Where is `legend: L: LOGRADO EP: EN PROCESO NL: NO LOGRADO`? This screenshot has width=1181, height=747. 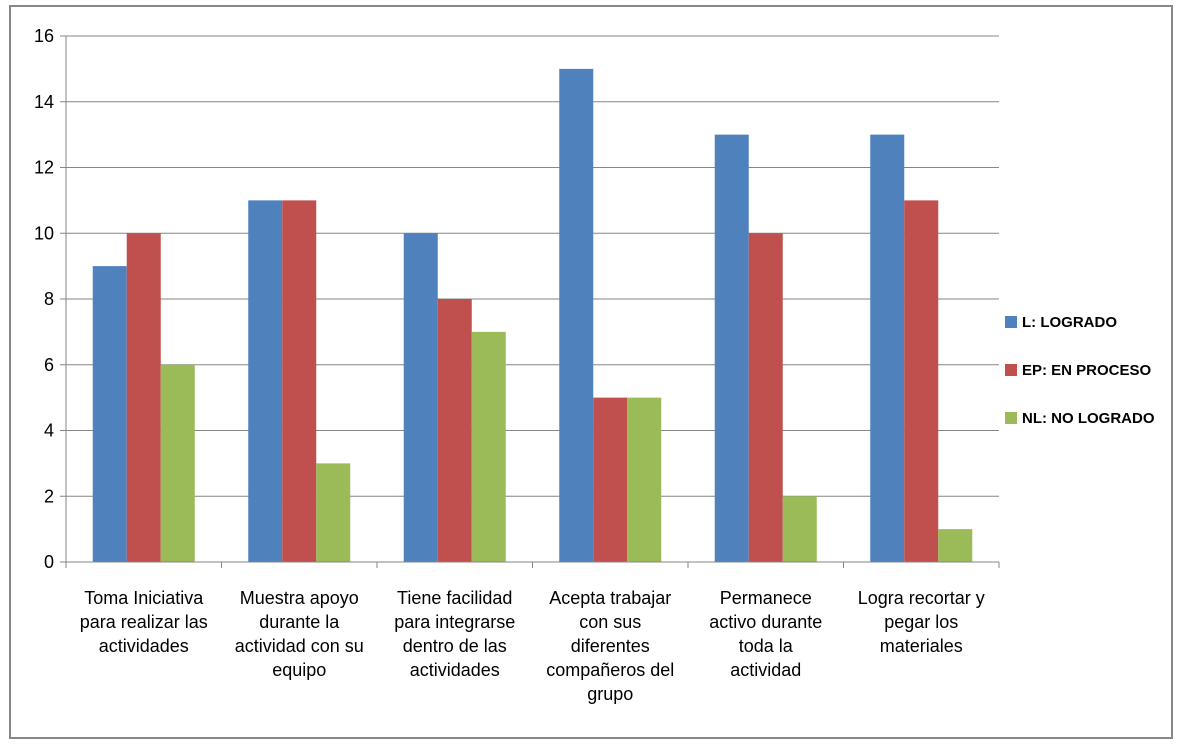
legend: L: LOGRADO EP: EN PROCESO NL: NO LOGRADO is located at coordinates (1080, 370).